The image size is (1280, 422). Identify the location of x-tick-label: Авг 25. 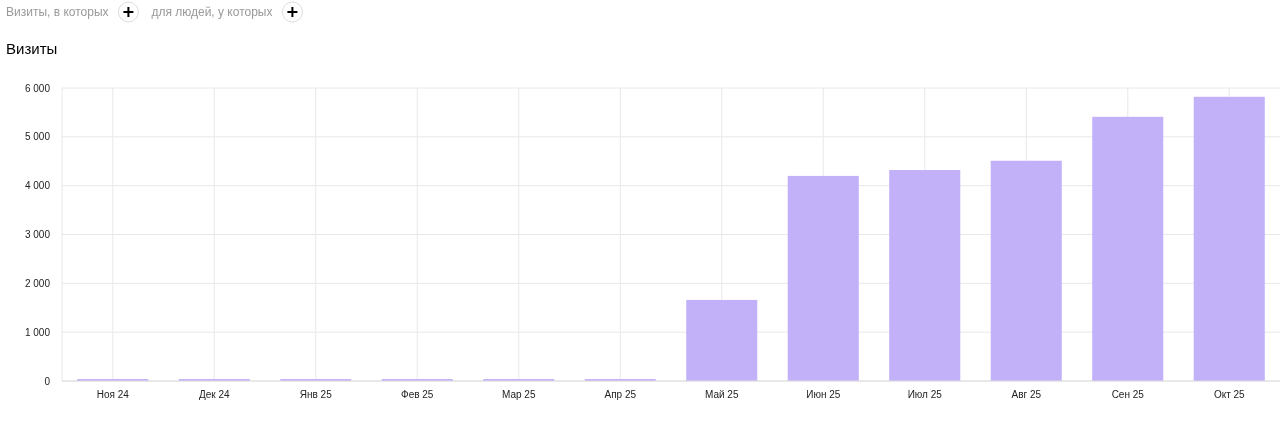
(1026, 394).